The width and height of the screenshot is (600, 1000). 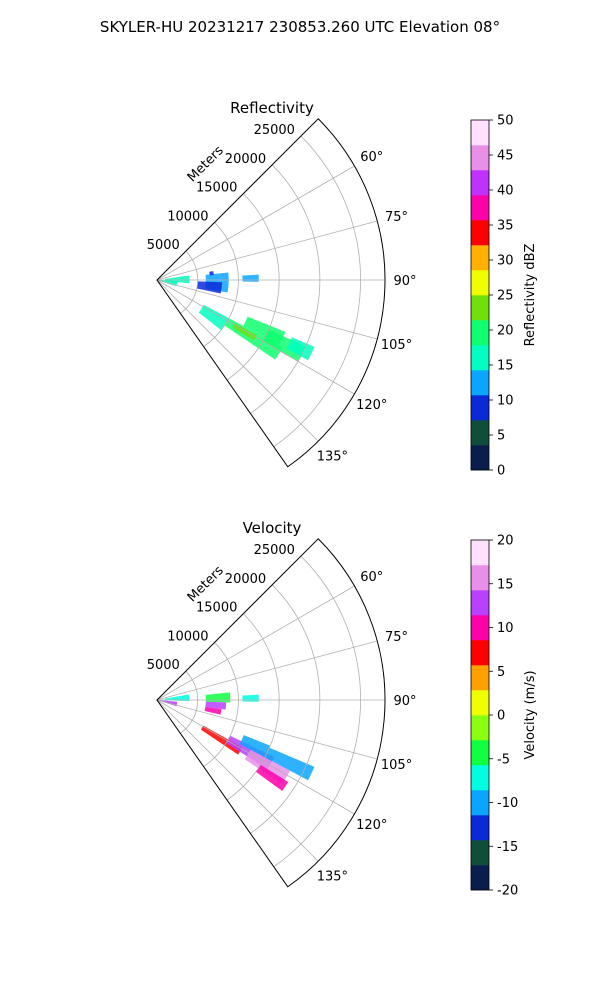 What do you see at coordinates (507, 803) in the screenshot?
I see `colorbar-tick-label: -10` at bounding box center [507, 803].